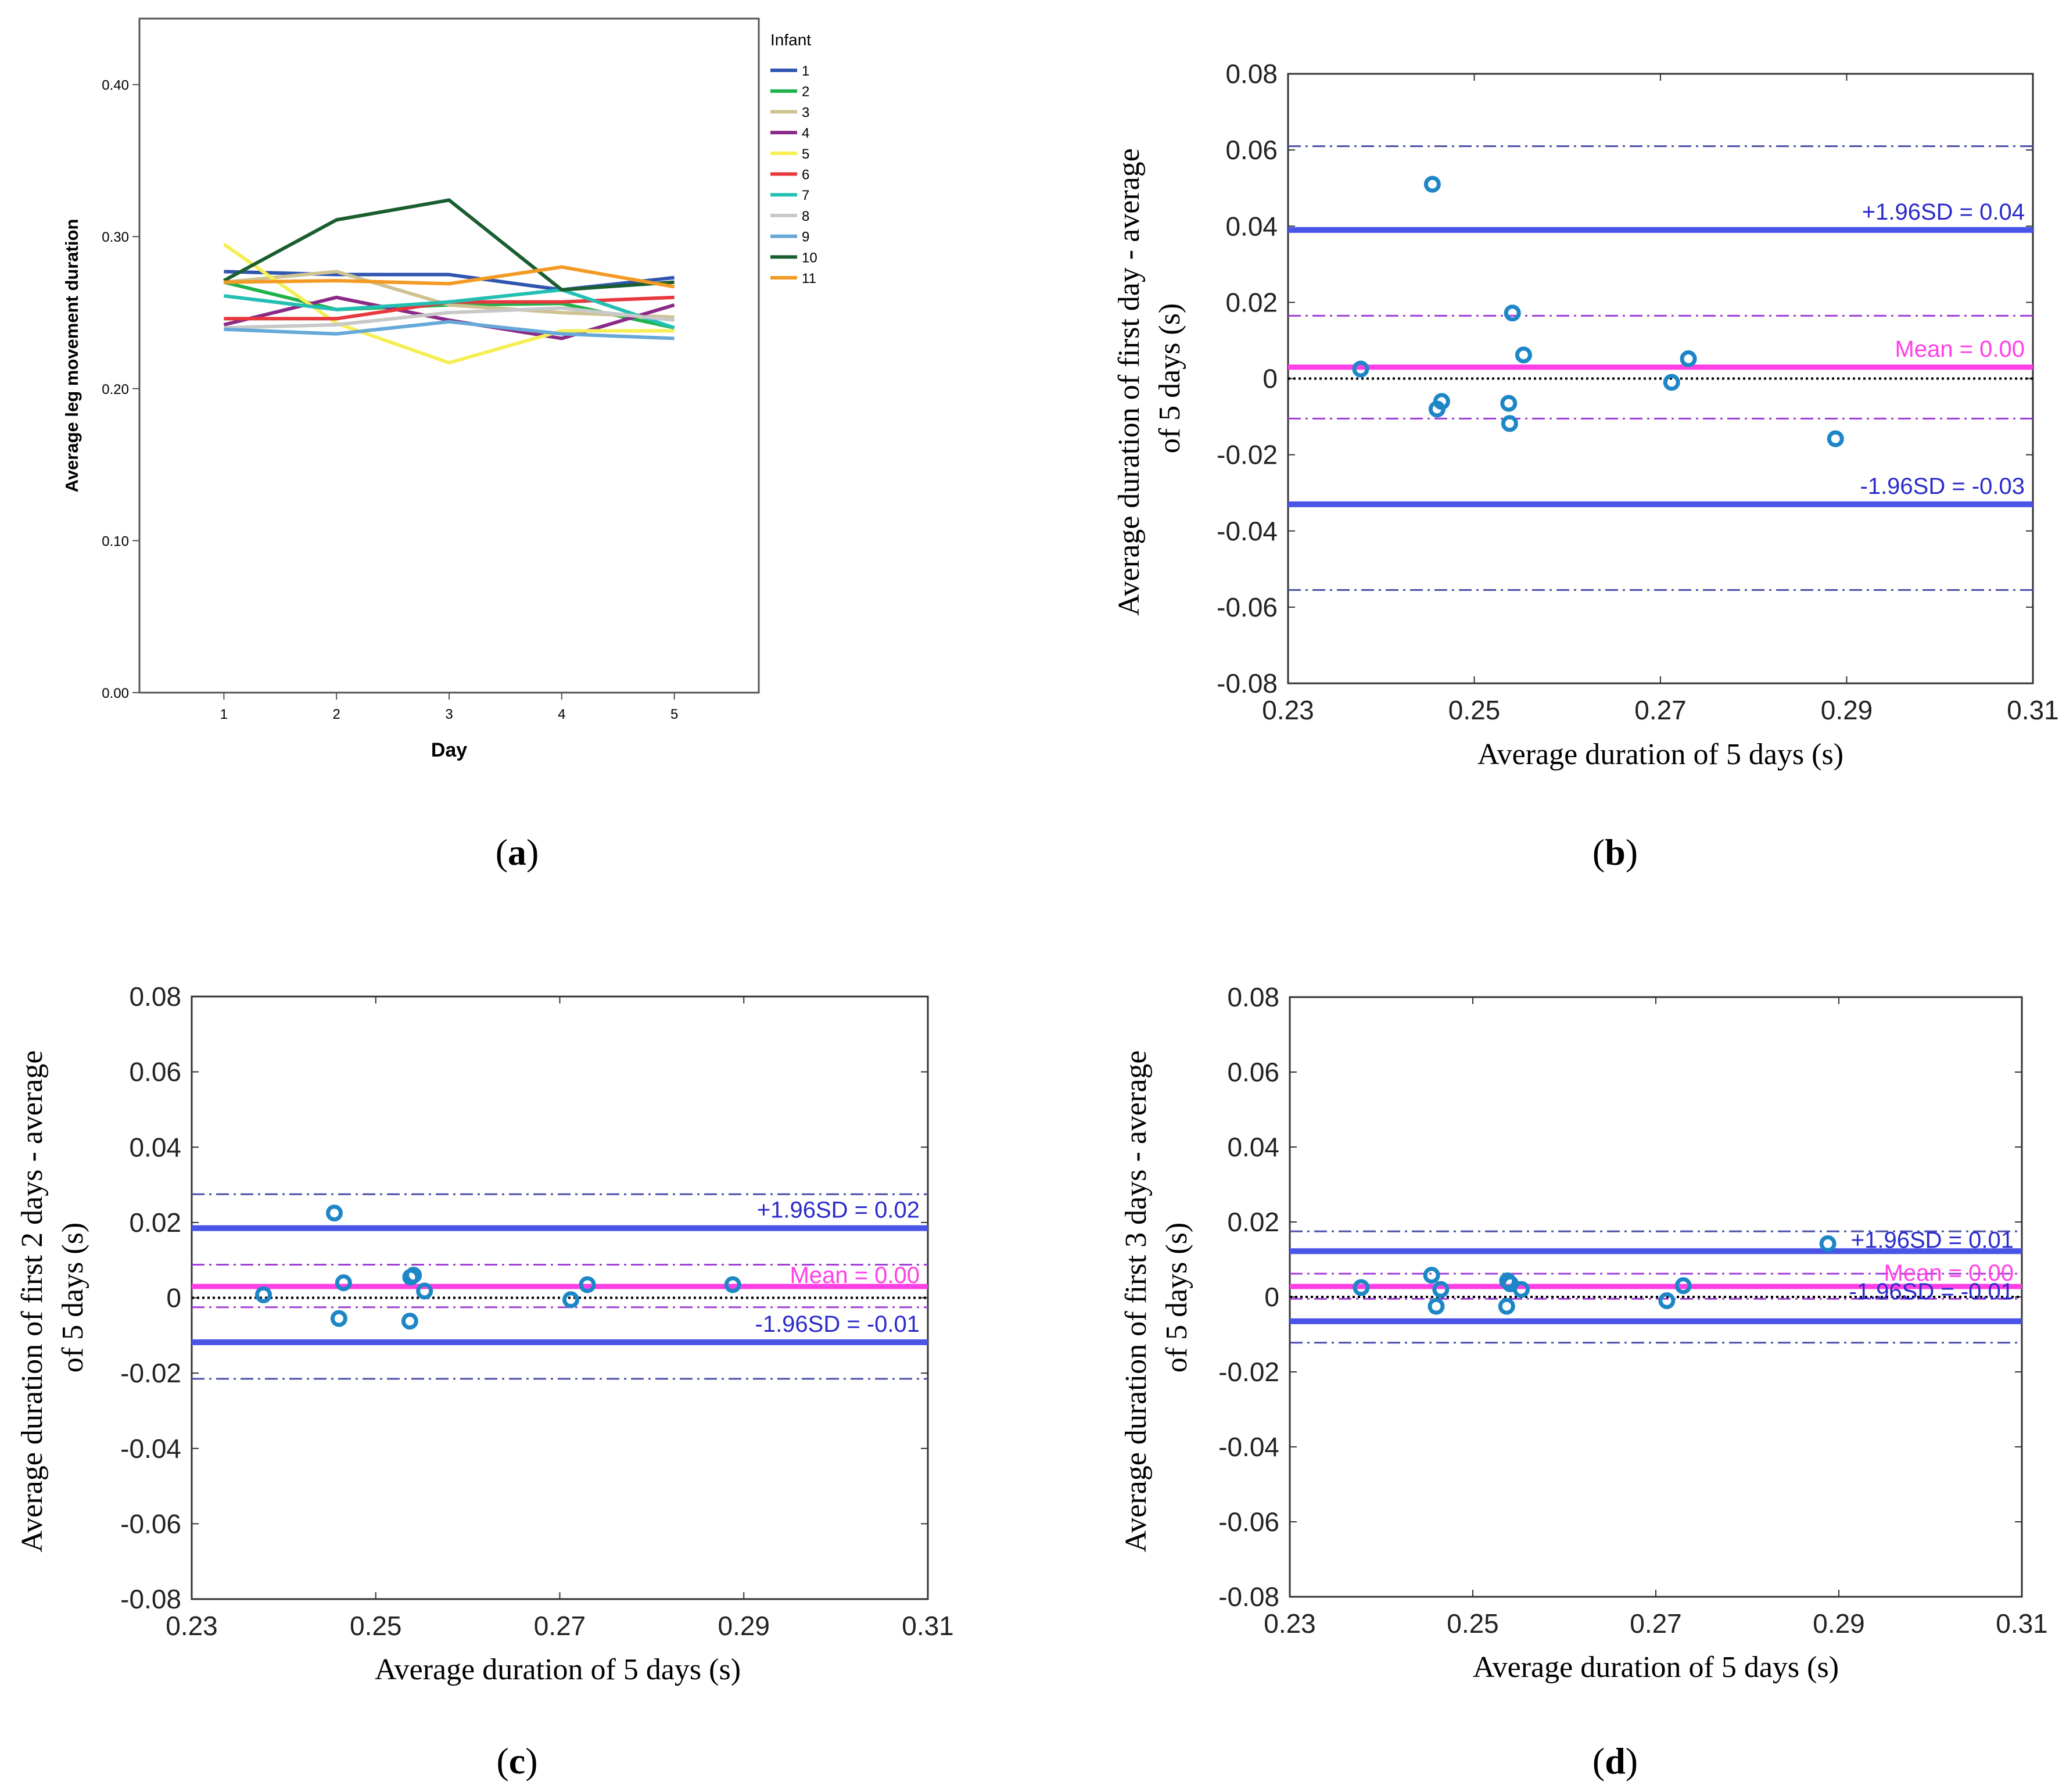  I want to click on panel-b-y-tick-label: -0.08, so click(1247, 683).